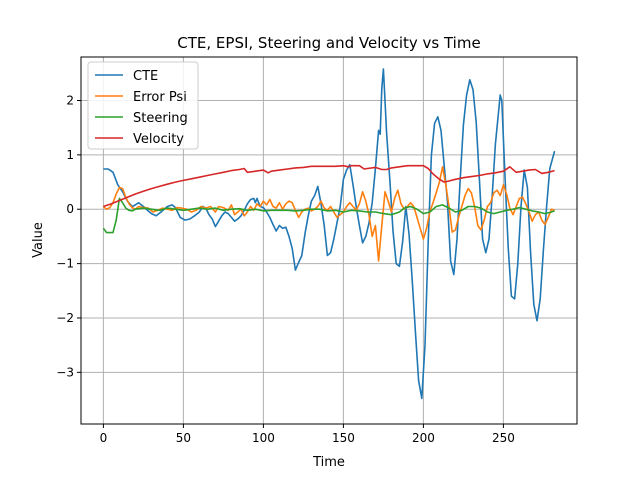 The height and width of the screenshot is (482, 642). Describe the element at coordinates (160, 97) in the screenshot. I see `legend-label: Error Psi` at that location.